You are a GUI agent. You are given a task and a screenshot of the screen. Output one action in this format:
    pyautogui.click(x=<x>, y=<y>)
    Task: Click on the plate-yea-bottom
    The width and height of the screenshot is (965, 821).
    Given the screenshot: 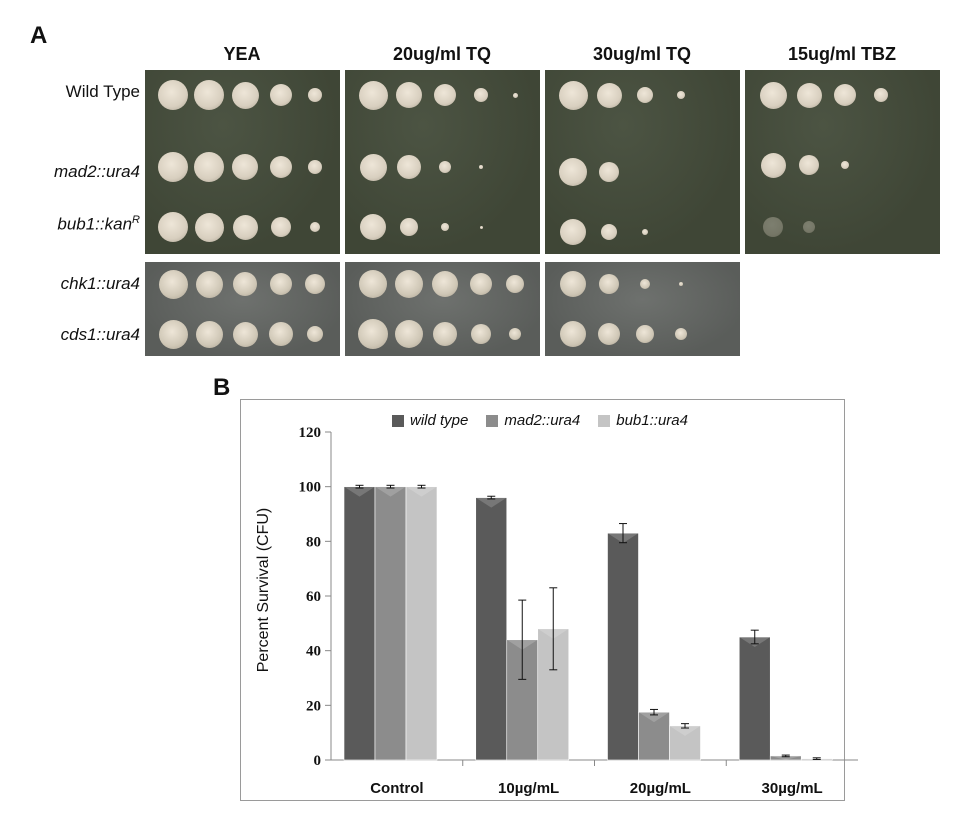 What is the action you would take?
    pyautogui.click(x=242, y=309)
    